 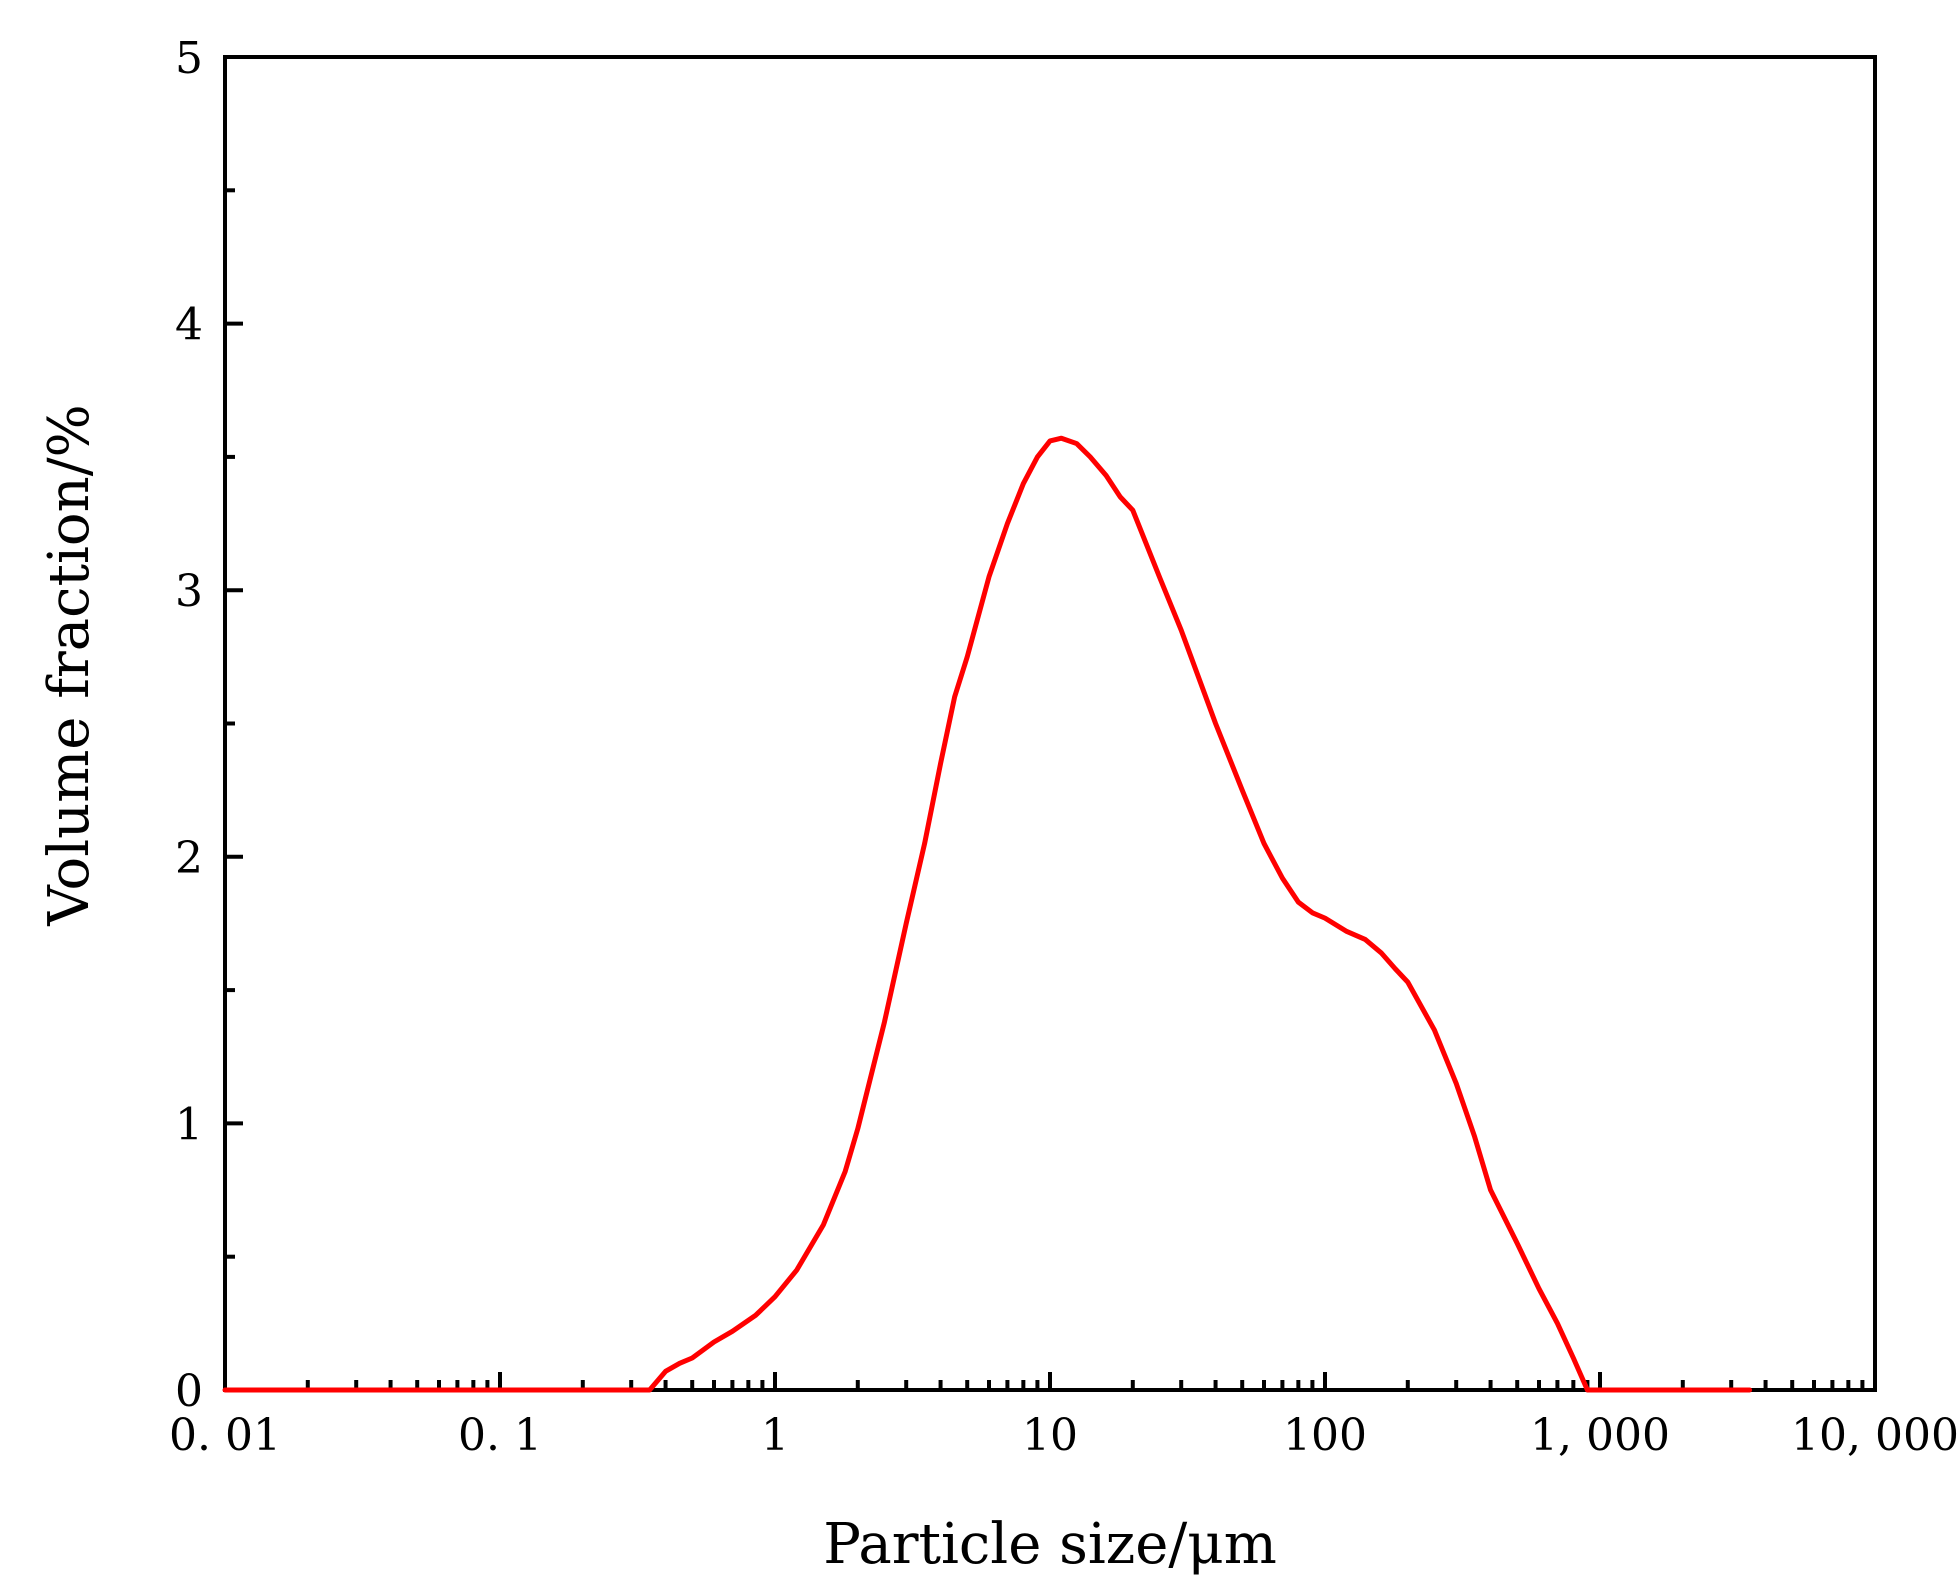 I want to click on x-tick-labels: 0. 01 0. 1 1 10 100 1, 000 10, 000, so click(x=1064, y=1435).